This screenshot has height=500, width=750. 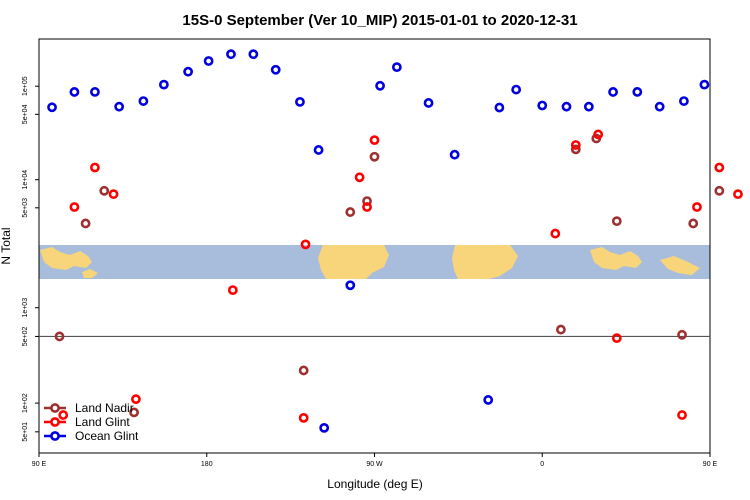 I want to click on legend-marker-ocean-glint, so click(x=55, y=436).